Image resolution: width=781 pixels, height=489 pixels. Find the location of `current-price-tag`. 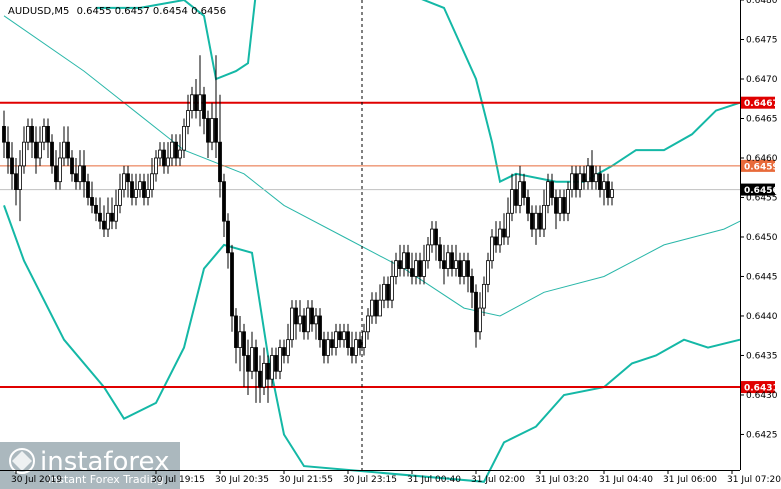

current-price-tag is located at coordinates (758, 189).